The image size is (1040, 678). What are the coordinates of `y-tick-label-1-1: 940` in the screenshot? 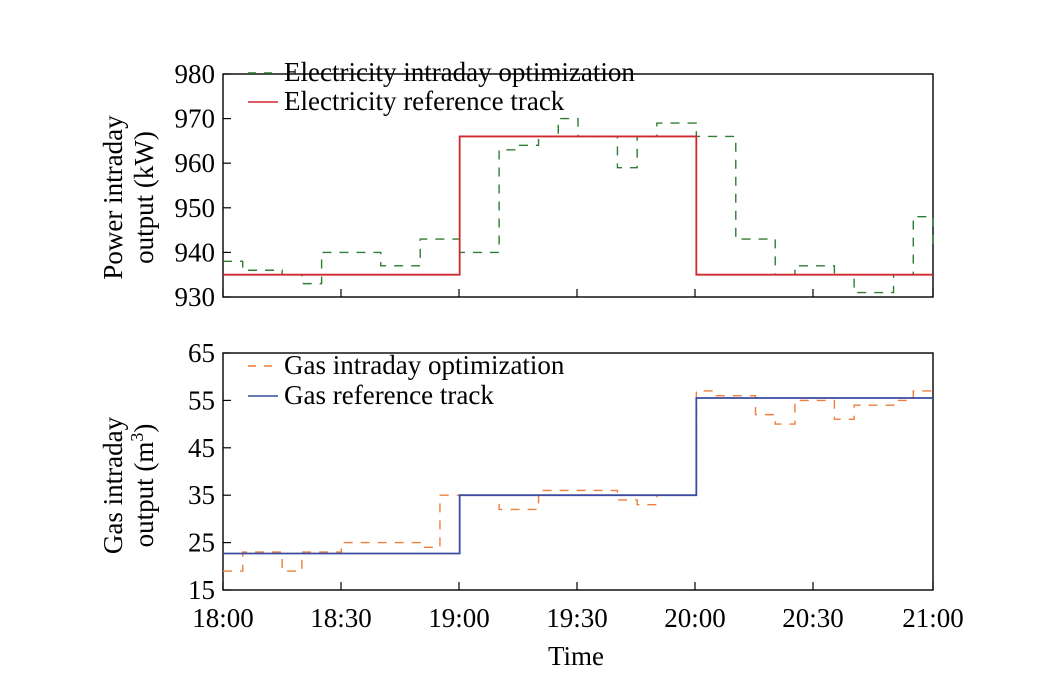 It's located at (195, 252).